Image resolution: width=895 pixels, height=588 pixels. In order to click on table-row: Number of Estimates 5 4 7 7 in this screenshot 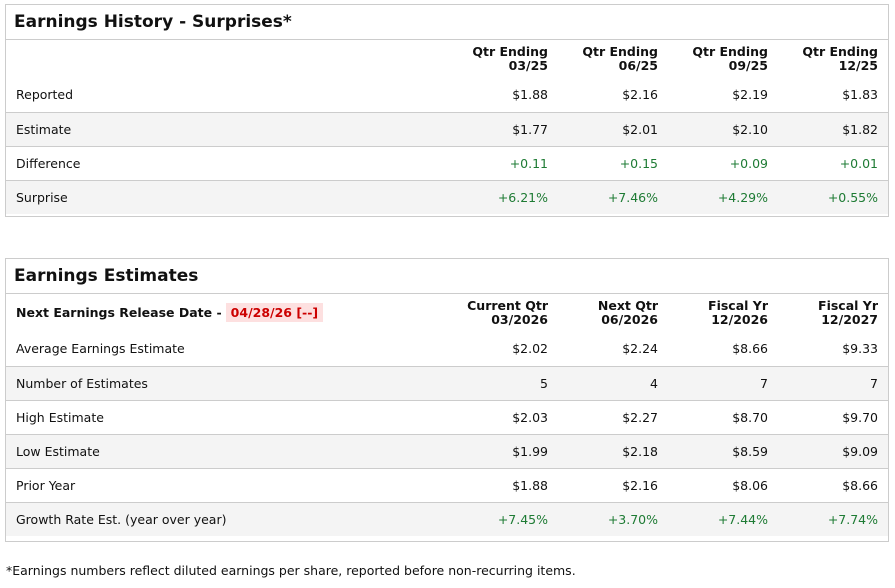, I will do `click(447, 383)`.